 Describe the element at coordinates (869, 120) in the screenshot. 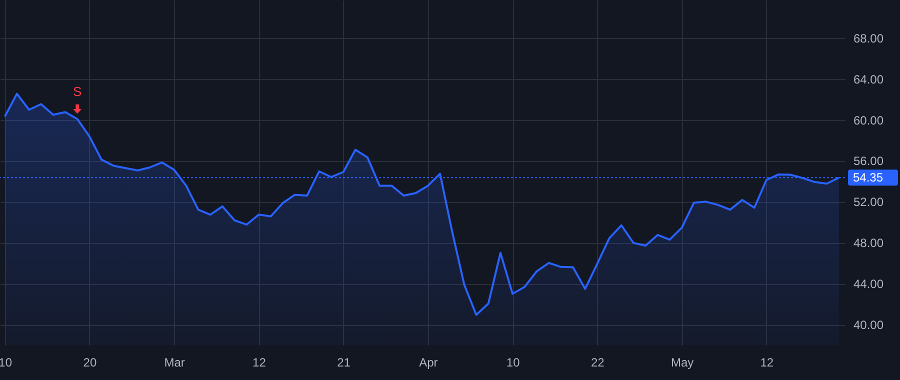

I see `y-tick-label: 60.00` at that location.